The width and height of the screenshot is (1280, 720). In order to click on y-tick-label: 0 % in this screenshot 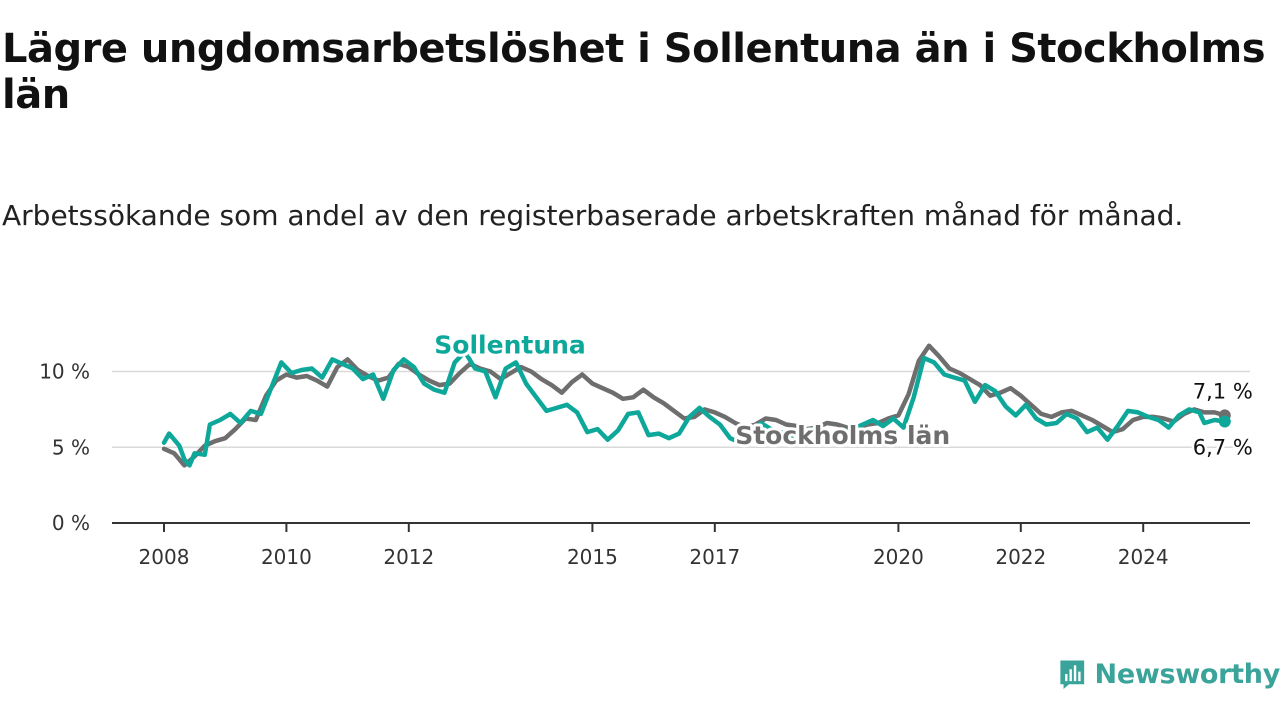, I will do `click(71, 523)`.